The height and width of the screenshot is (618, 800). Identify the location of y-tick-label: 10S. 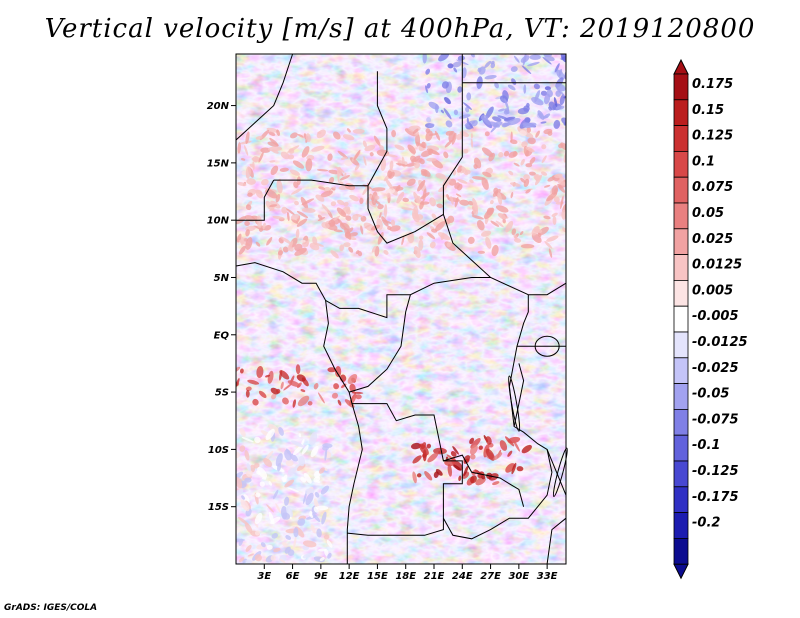
(218, 450).